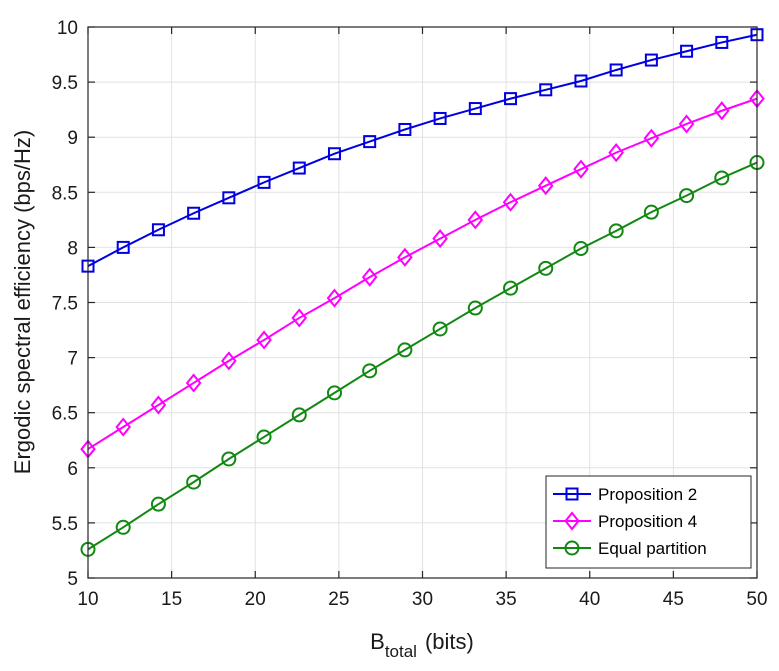 This screenshot has width=779, height=671. What do you see at coordinates (652, 548) in the screenshot?
I see `legend-label: Equal partition` at bounding box center [652, 548].